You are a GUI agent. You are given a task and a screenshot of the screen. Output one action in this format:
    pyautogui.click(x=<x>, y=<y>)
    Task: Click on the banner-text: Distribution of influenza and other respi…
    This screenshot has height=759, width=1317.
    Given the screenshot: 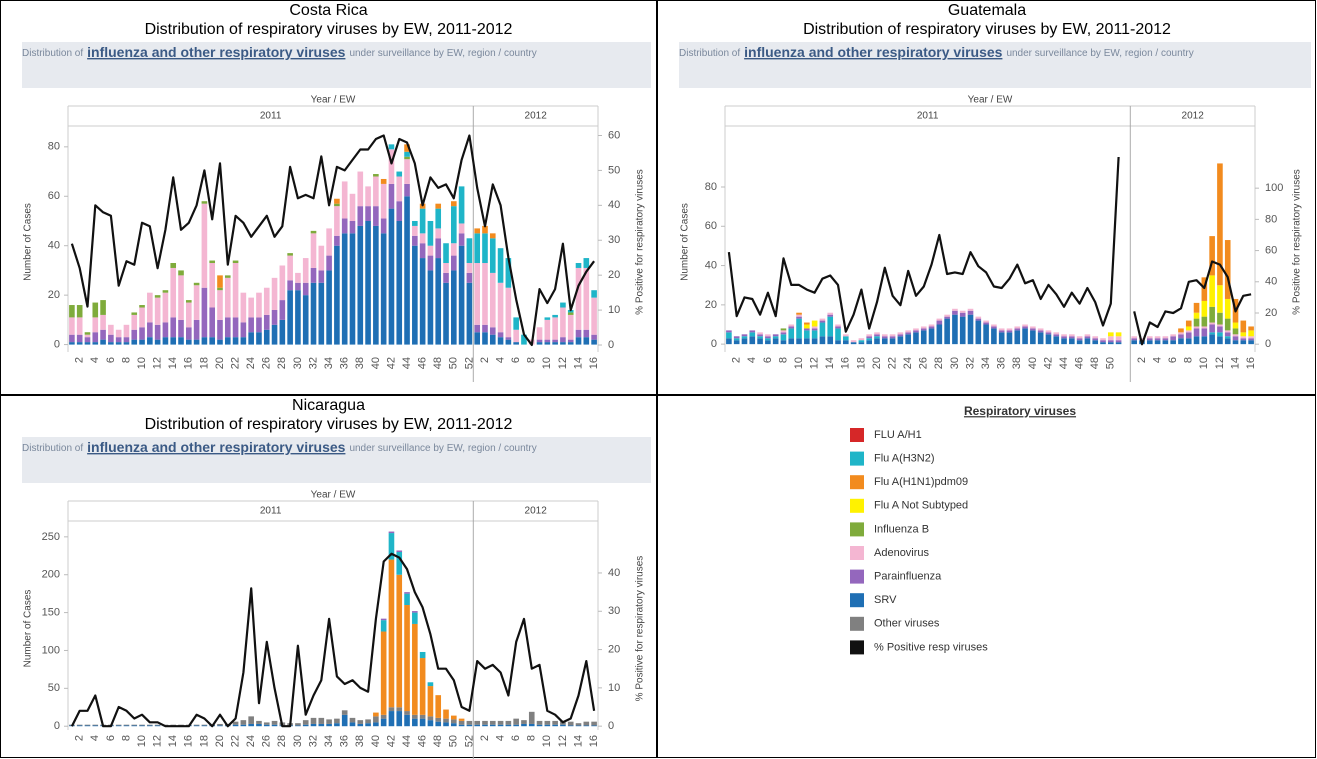 What is the action you would take?
    pyautogui.click(x=279, y=52)
    